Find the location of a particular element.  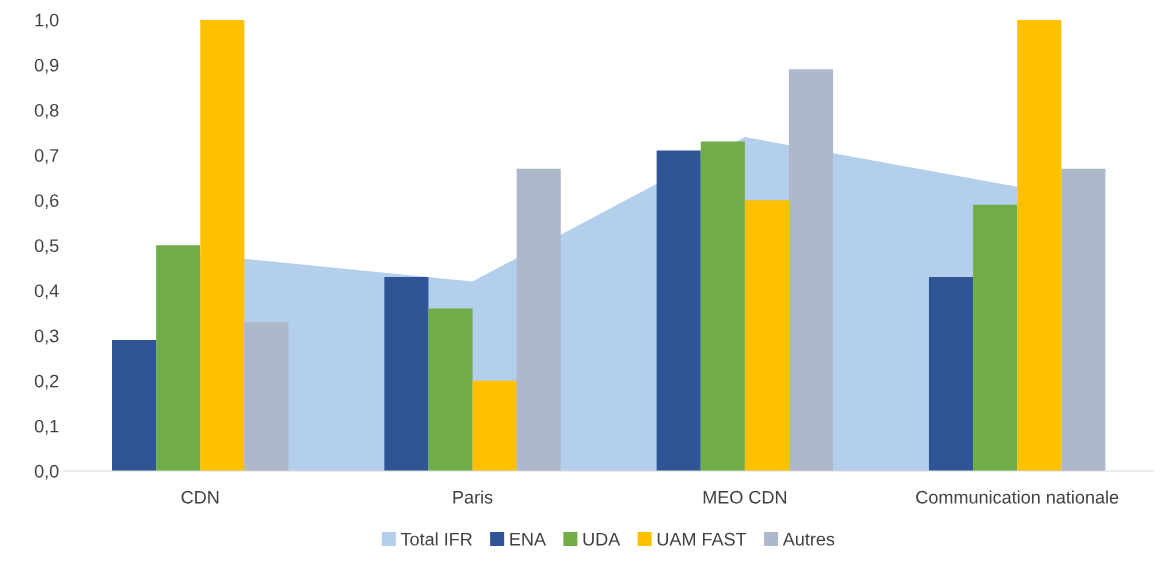

y-tick-label: 0,6 is located at coordinates (46, 202).